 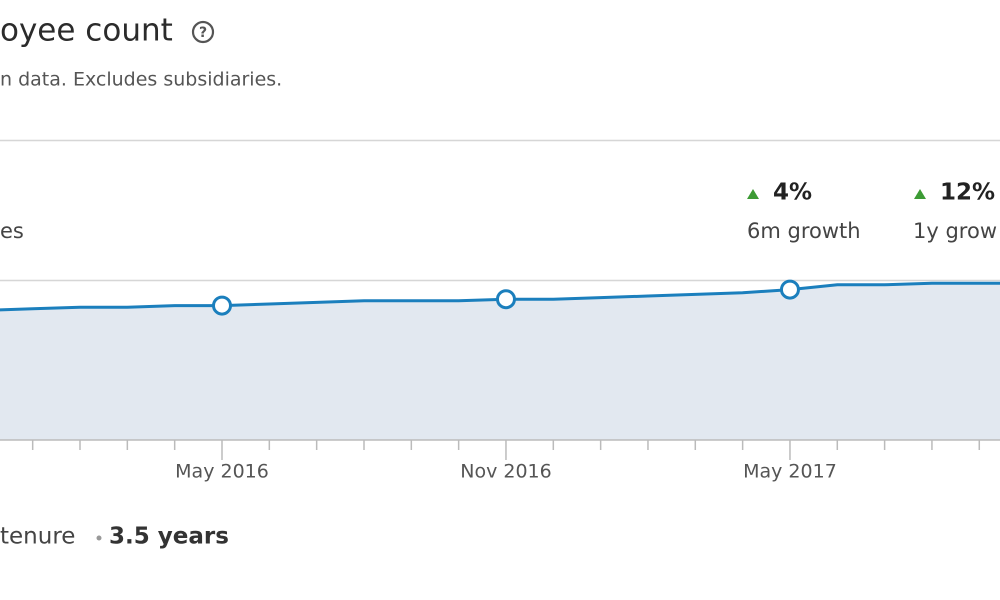 What do you see at coordinates (86, 31) in the screenshot?
I see `card-title: oyee count` at bounding box center [86, 31].